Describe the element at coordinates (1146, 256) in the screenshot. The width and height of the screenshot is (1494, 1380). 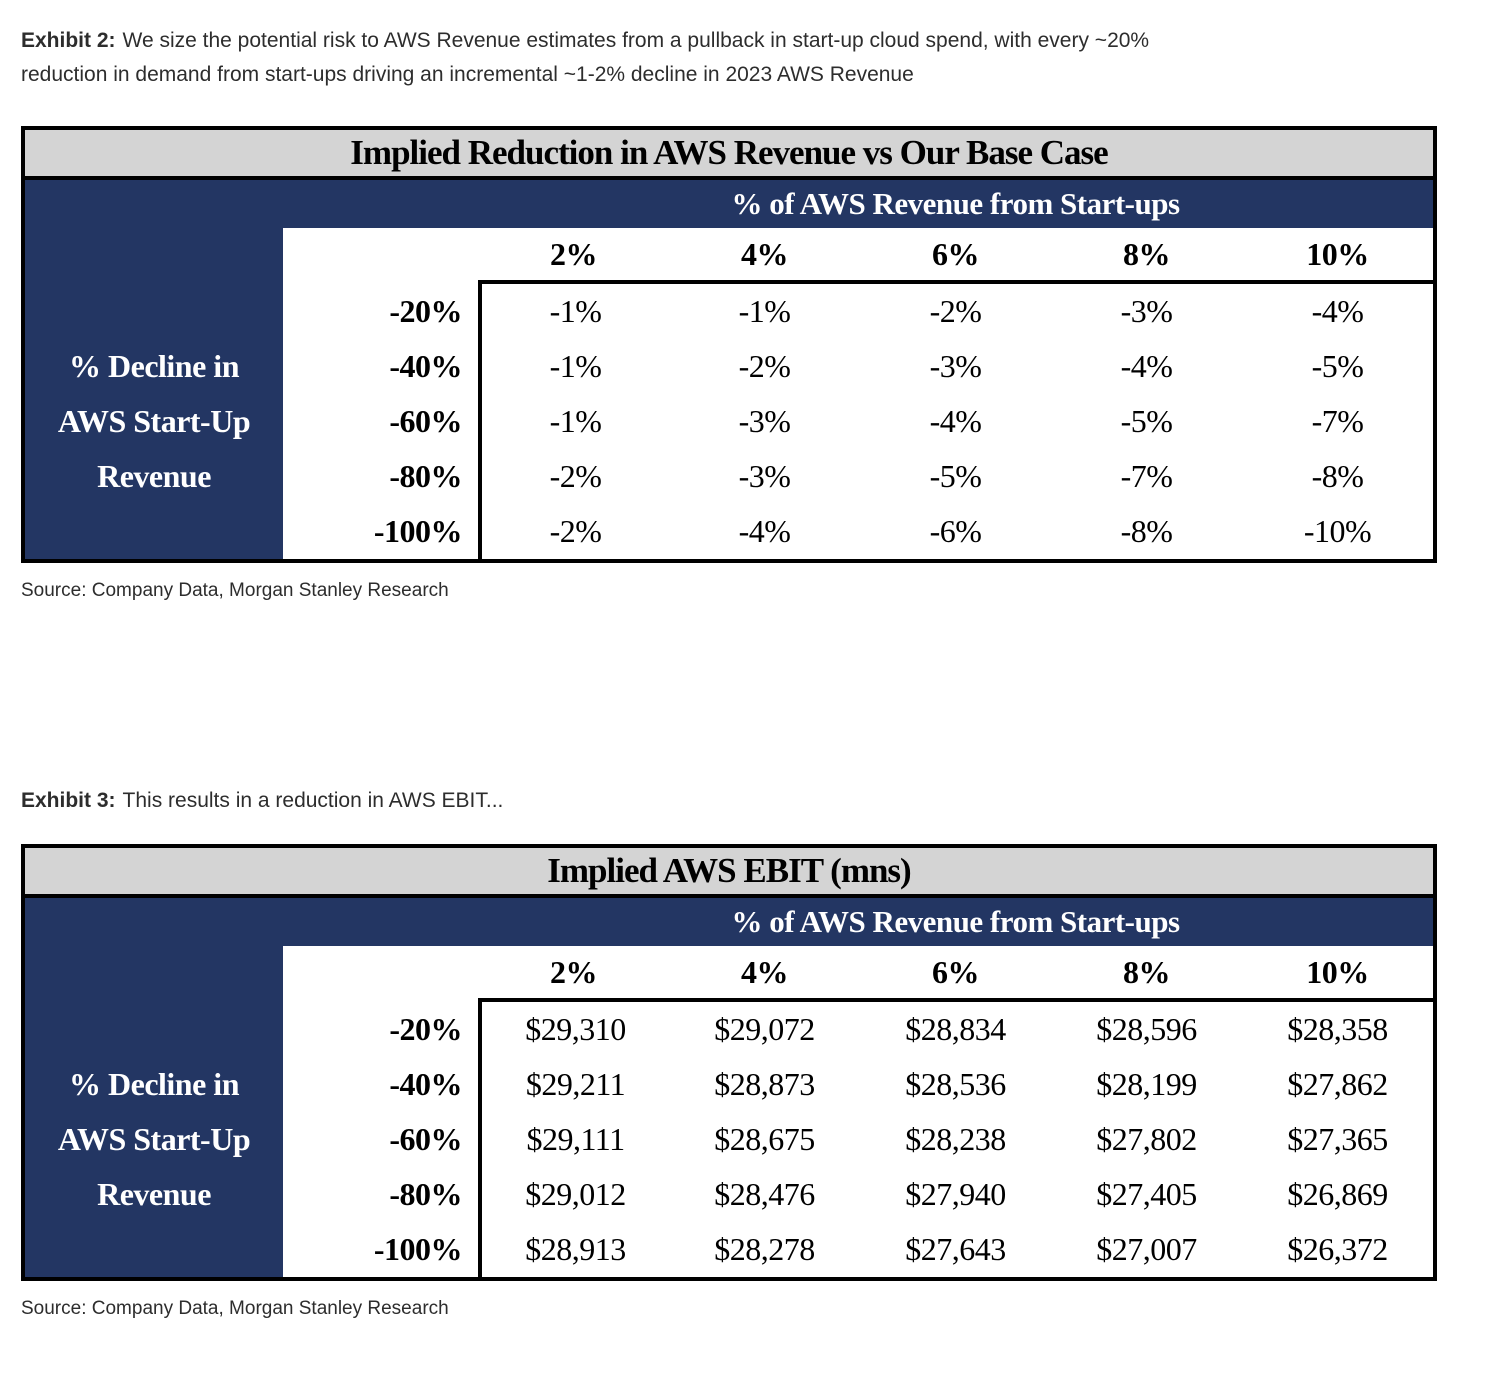
I see `col-header: 8%` at that location.